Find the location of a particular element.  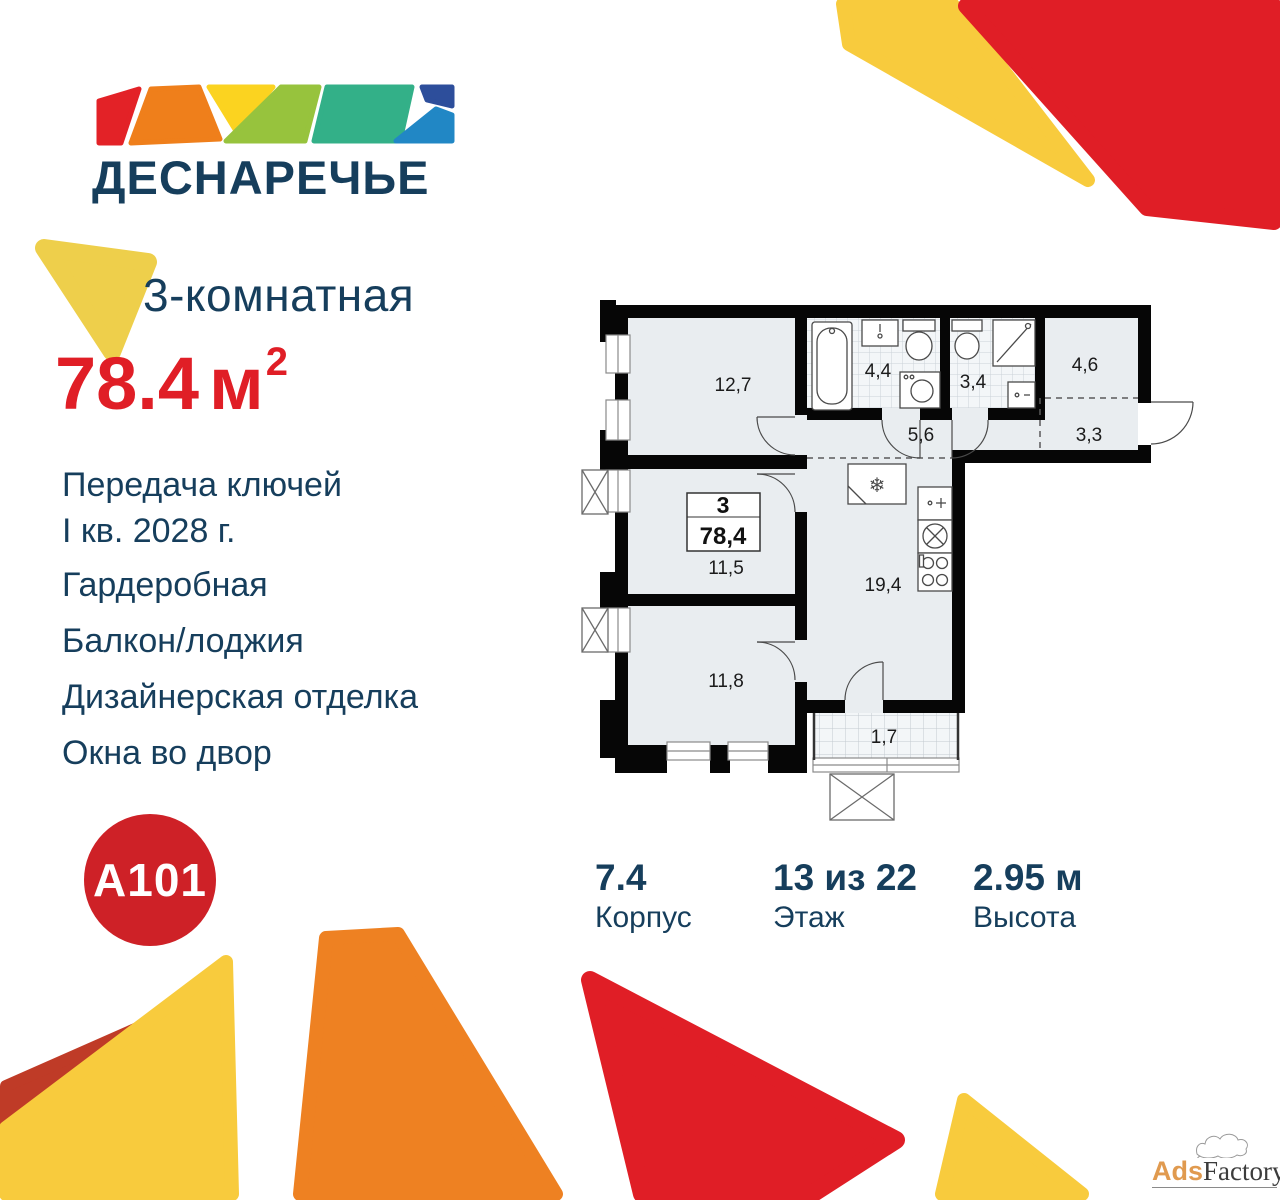

label-bedroom1: 11,5 is located at coordinates (726, 568).